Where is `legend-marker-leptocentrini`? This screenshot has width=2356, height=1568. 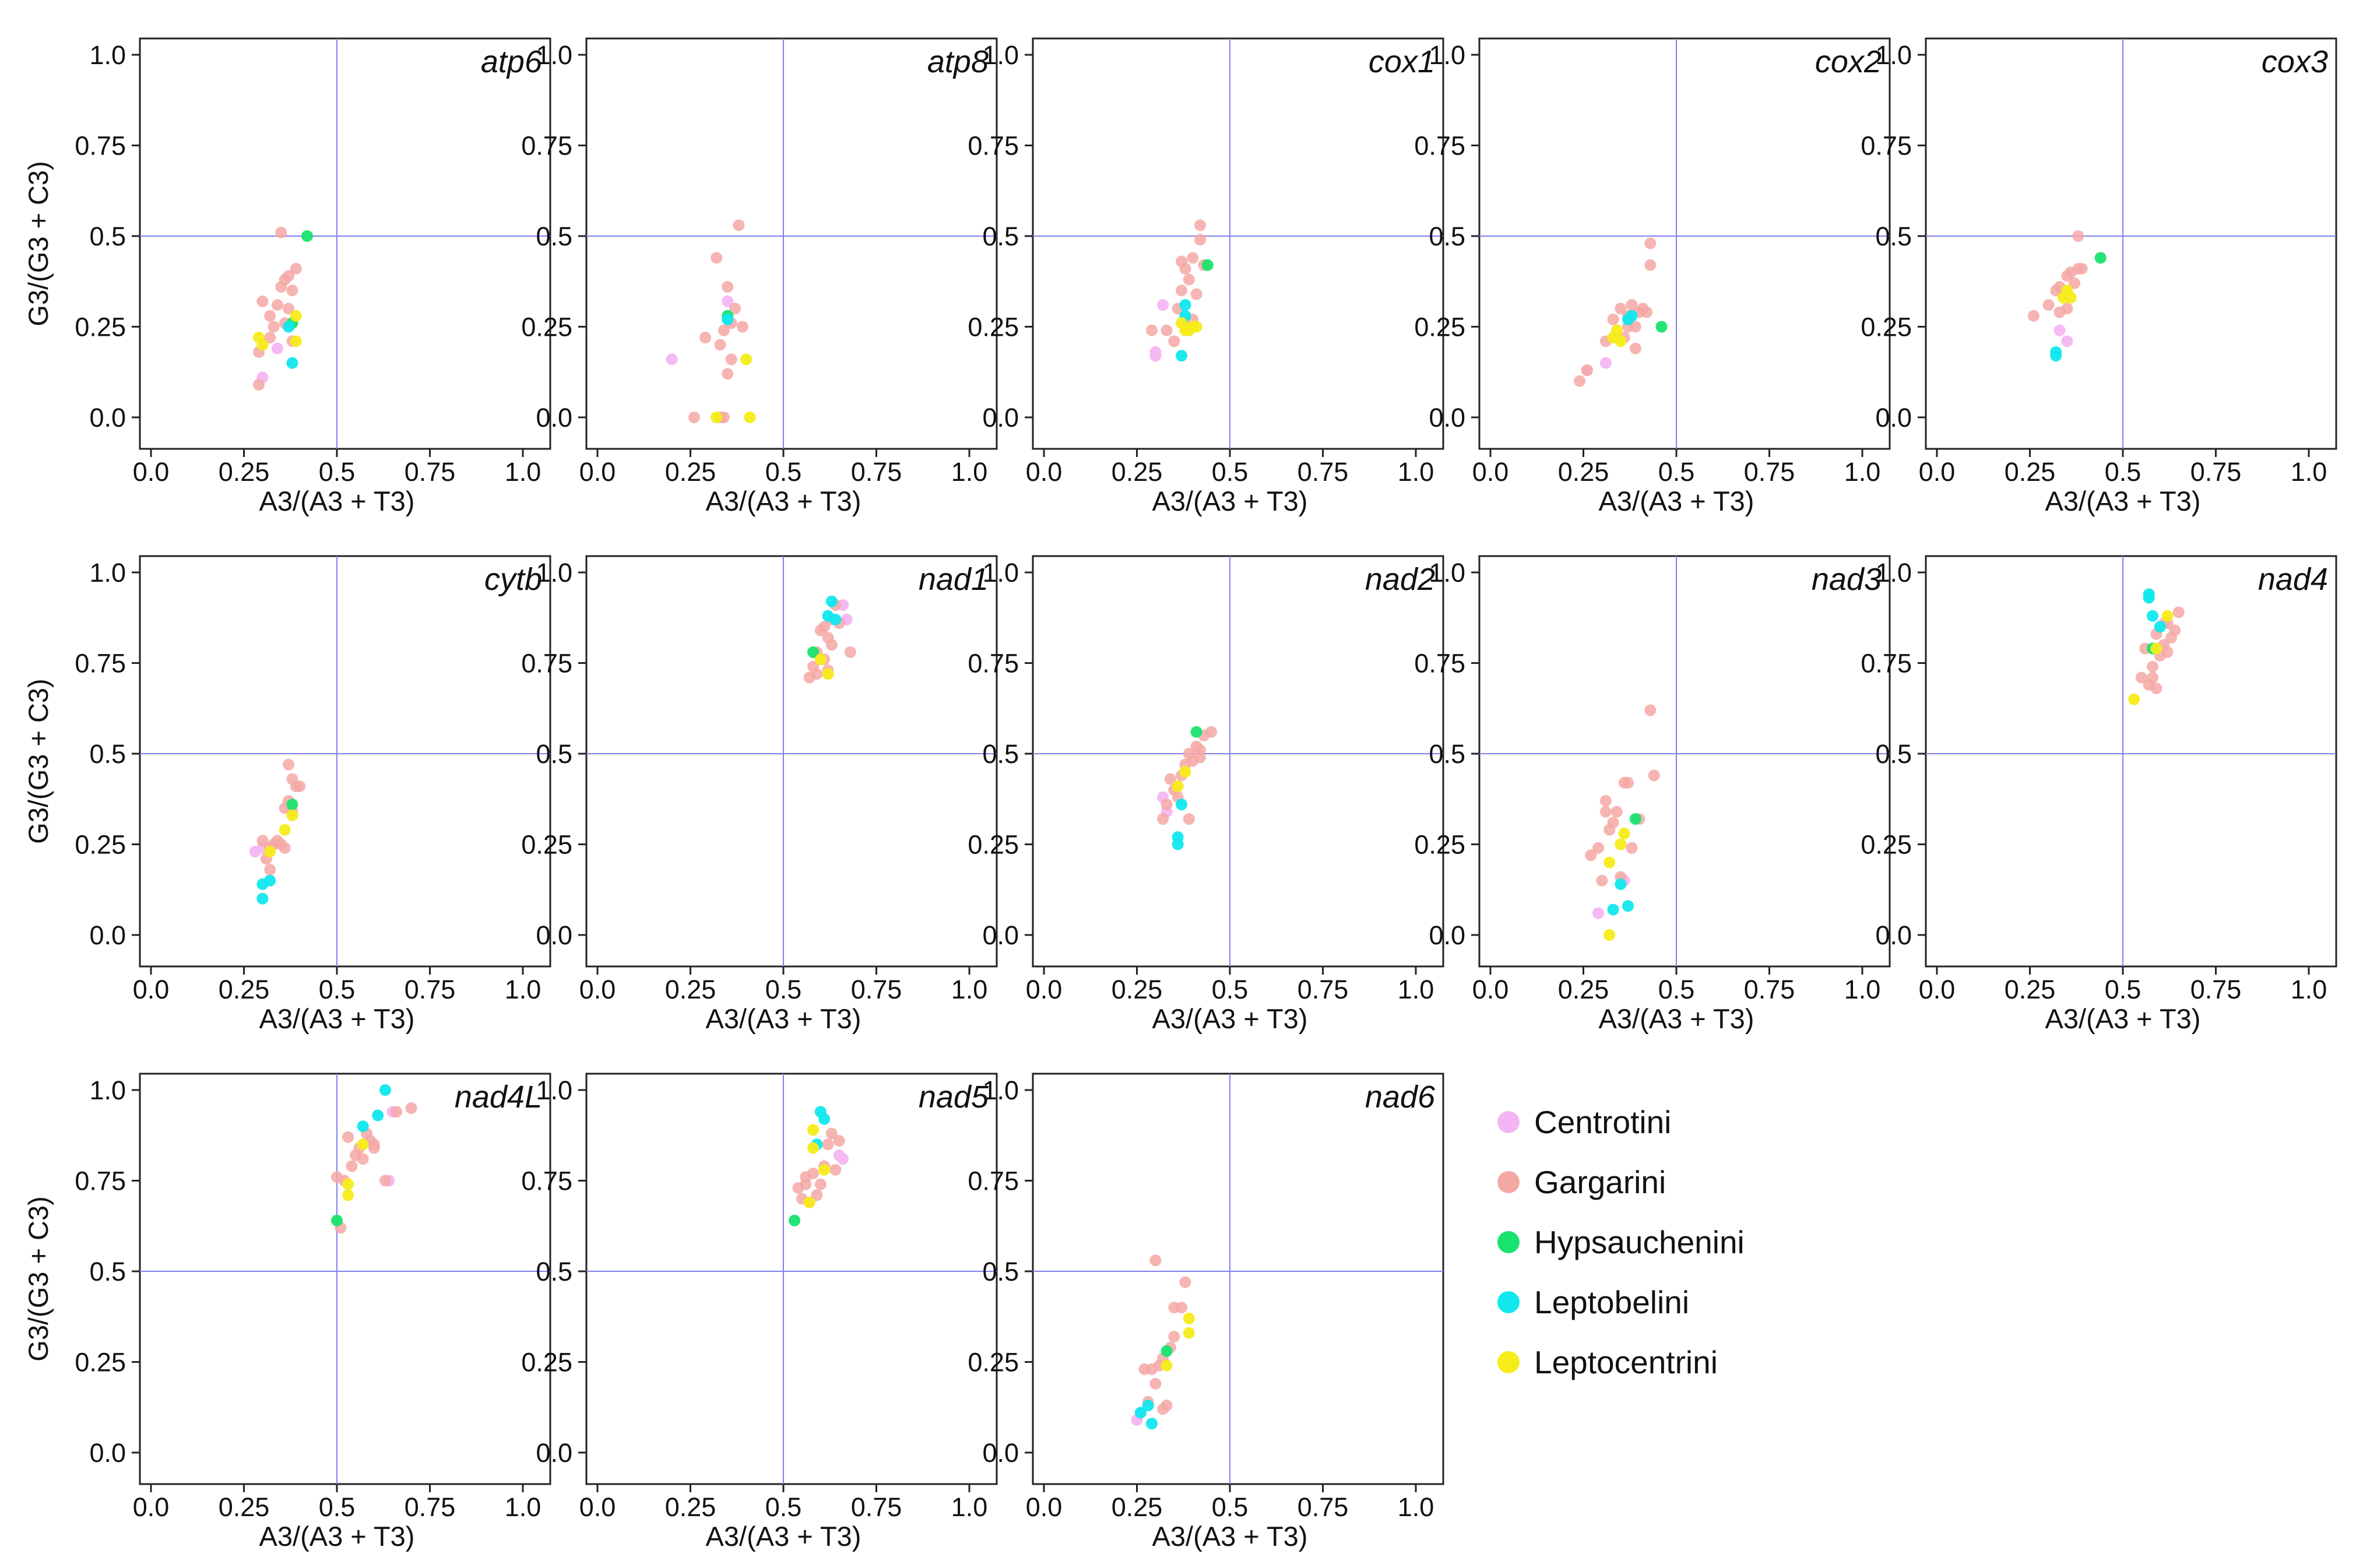
legend-marker-leptocentrini is located at coordinates (1508, 1362).